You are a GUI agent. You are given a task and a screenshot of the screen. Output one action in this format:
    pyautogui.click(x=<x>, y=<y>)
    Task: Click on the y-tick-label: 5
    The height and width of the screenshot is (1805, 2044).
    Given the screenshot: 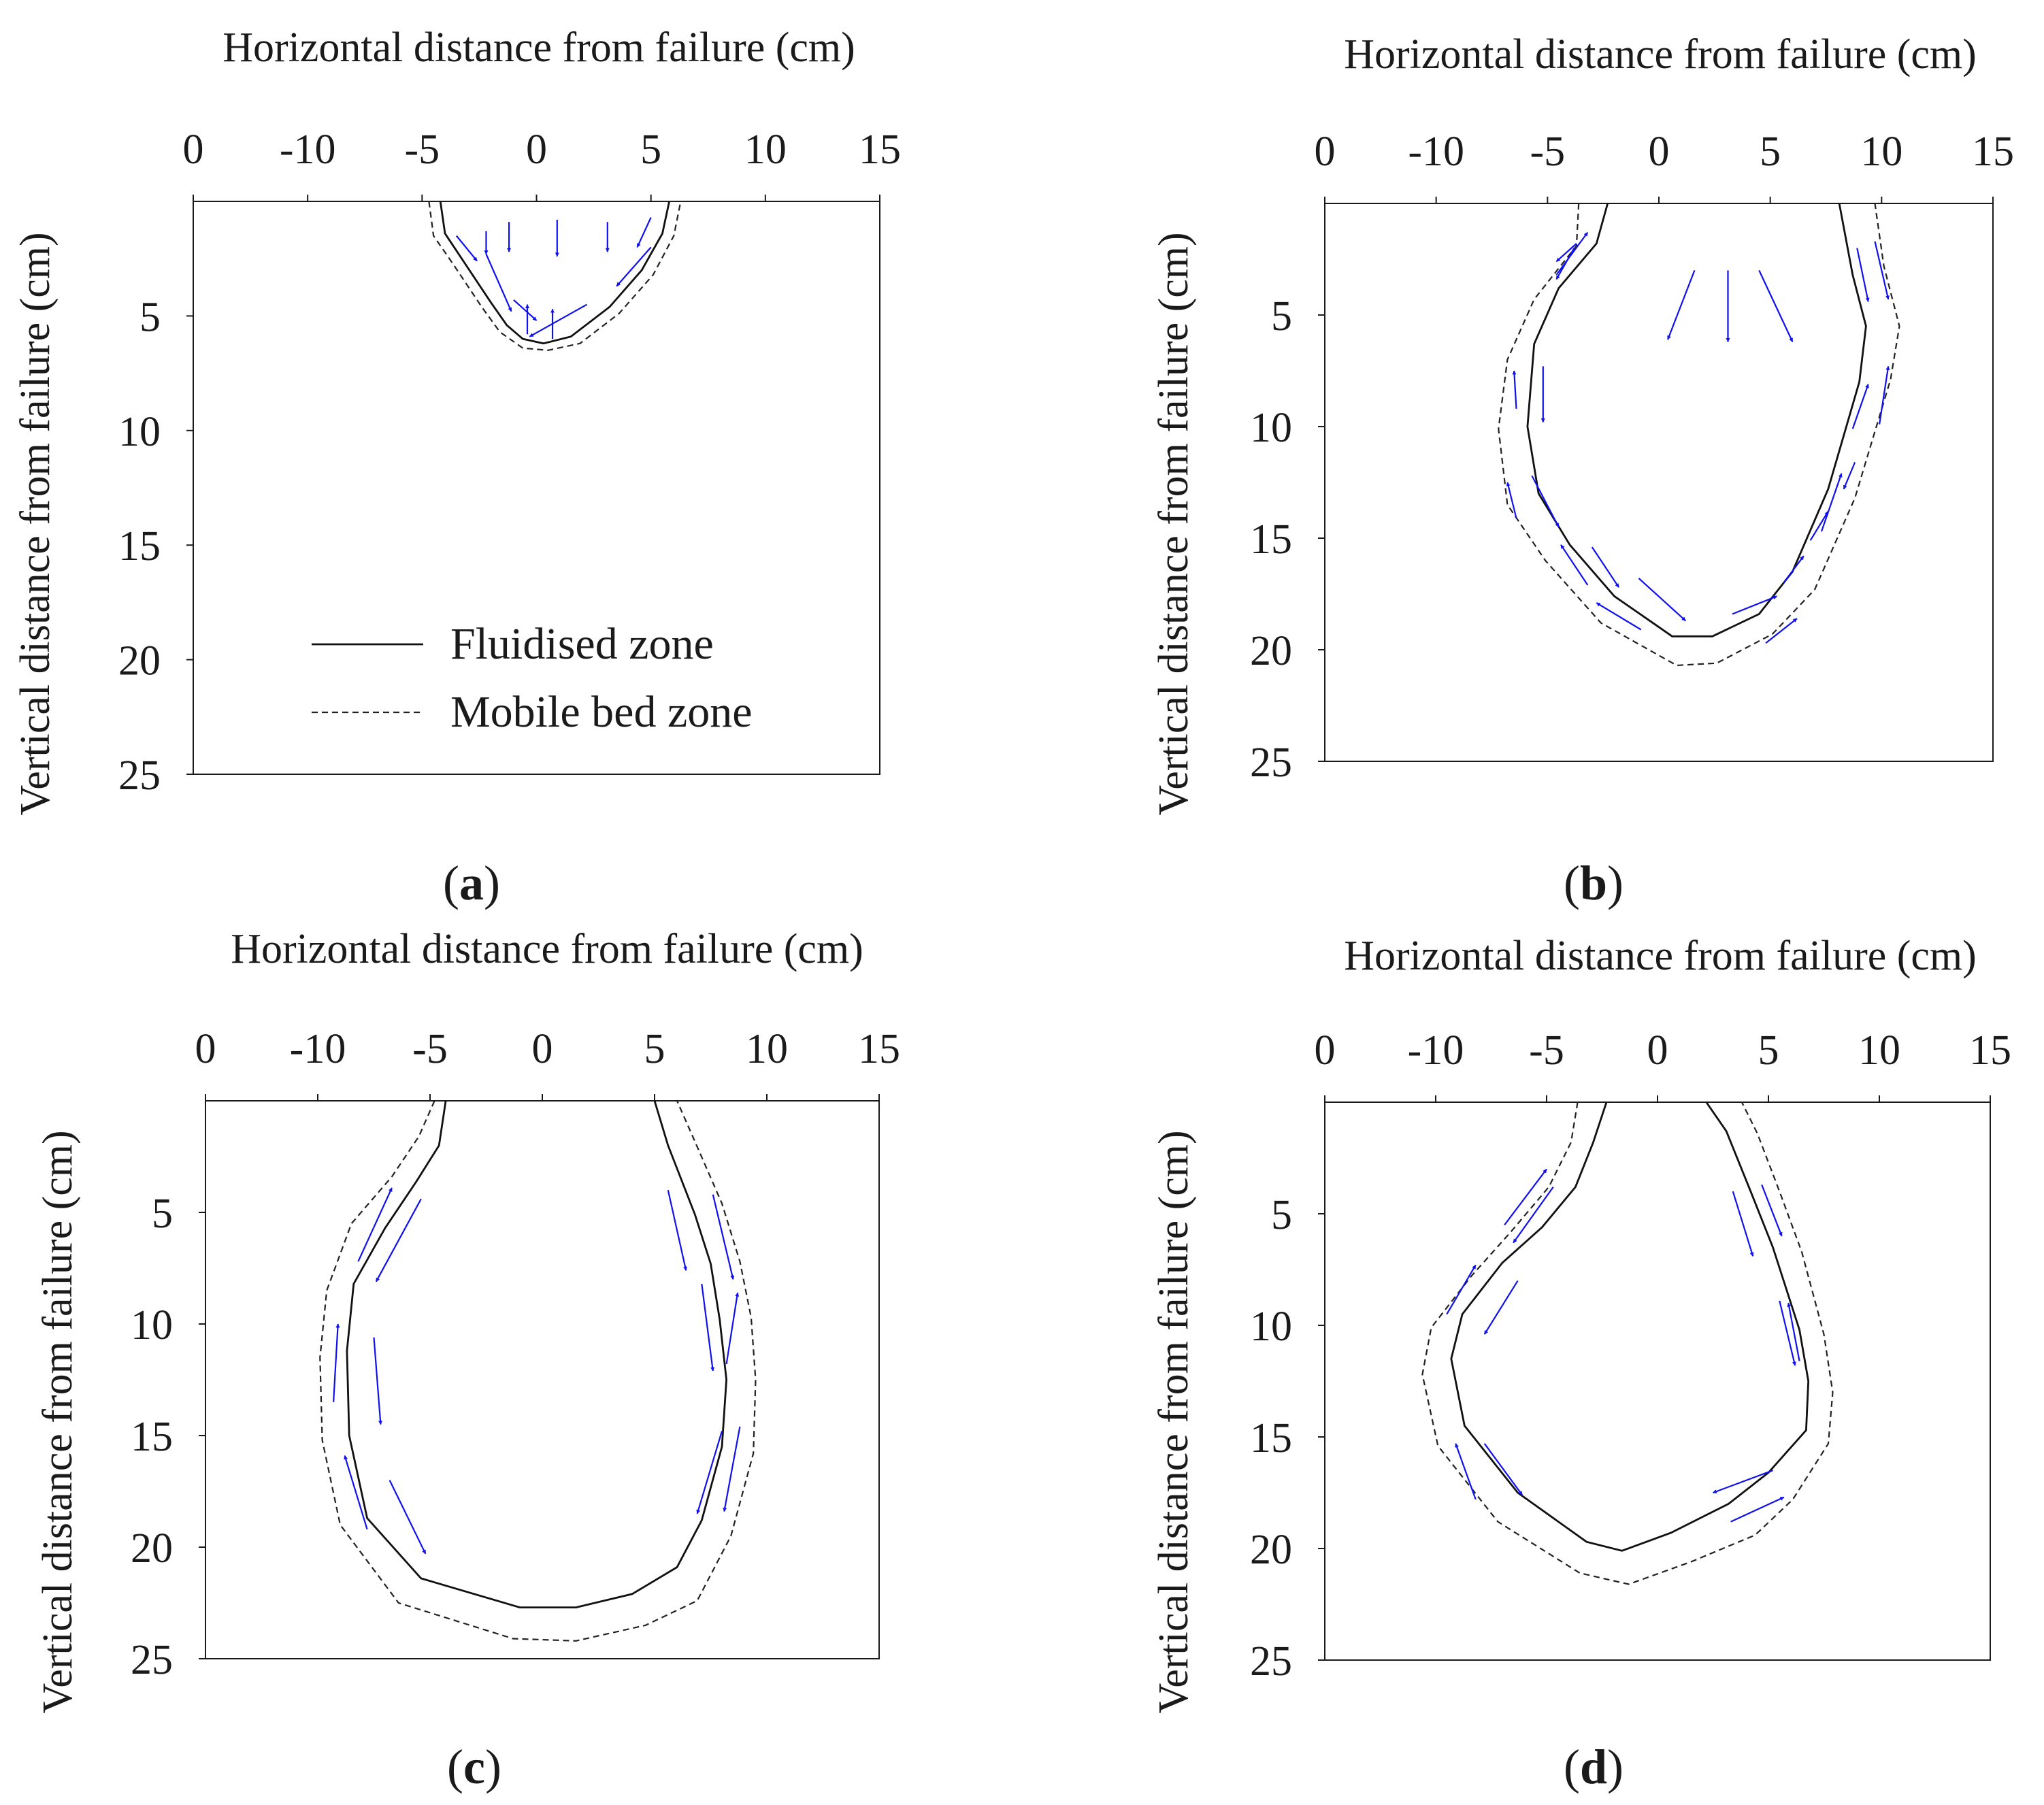 What is the action you would take?
    pyautogui.click(x=150, y=317)
    